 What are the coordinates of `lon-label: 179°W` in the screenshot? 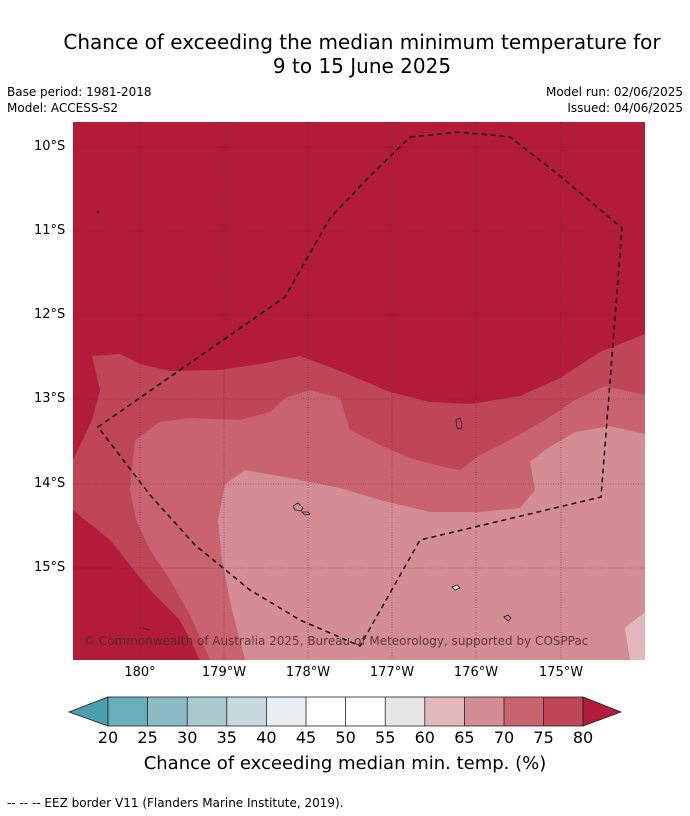 It's located at (224, 672).